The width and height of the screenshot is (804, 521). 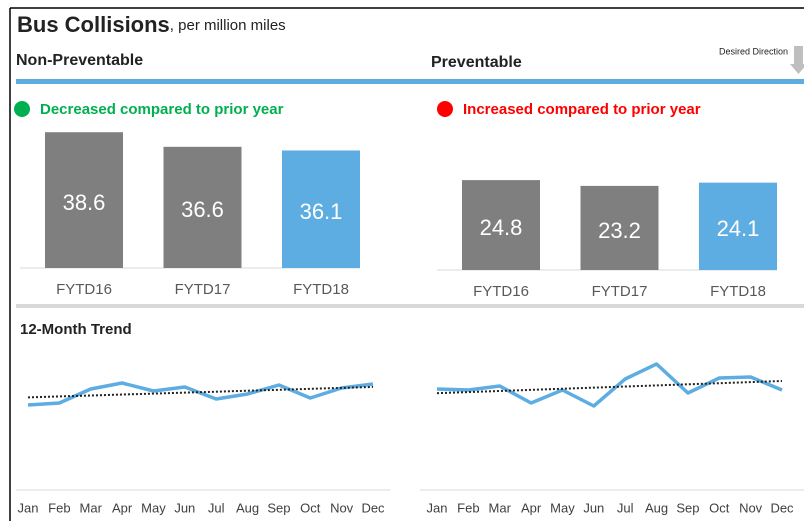 I want to click on title: Bus Collisions, per million miles, so click(x=151, y=24).